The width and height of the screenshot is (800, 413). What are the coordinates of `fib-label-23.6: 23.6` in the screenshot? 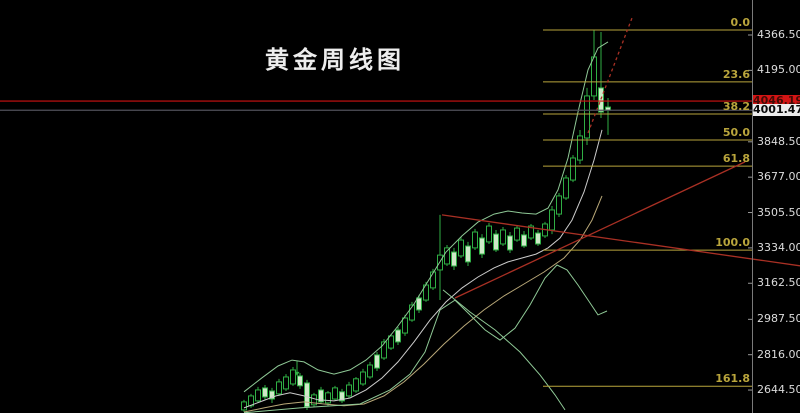 It's located at (736, 74).